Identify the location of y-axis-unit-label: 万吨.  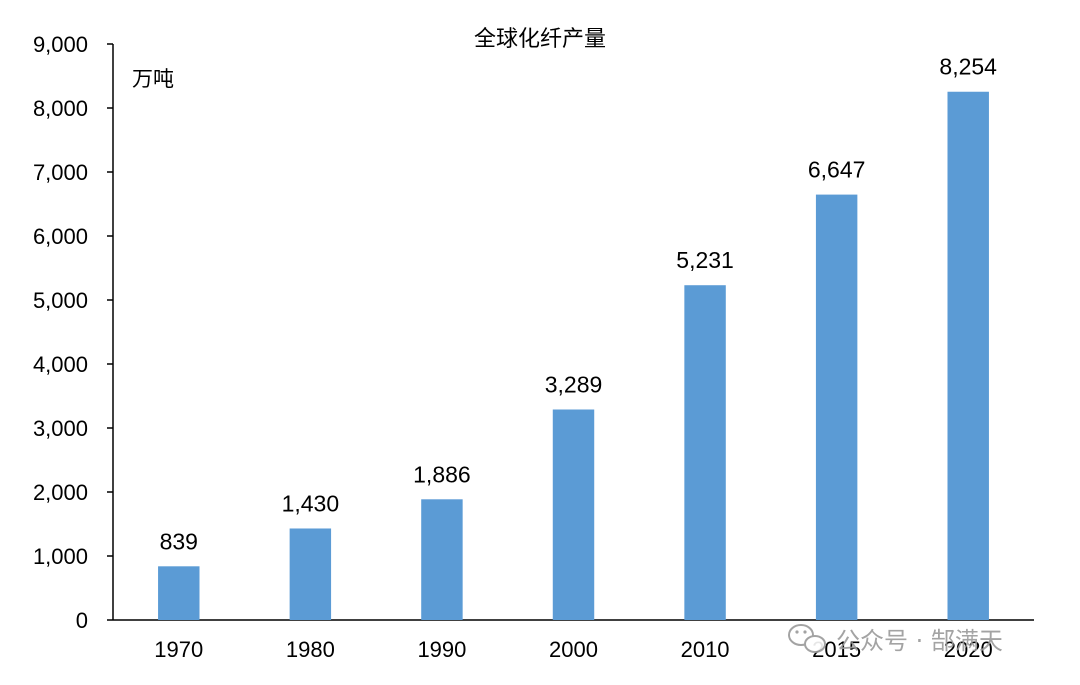
(153, 79).